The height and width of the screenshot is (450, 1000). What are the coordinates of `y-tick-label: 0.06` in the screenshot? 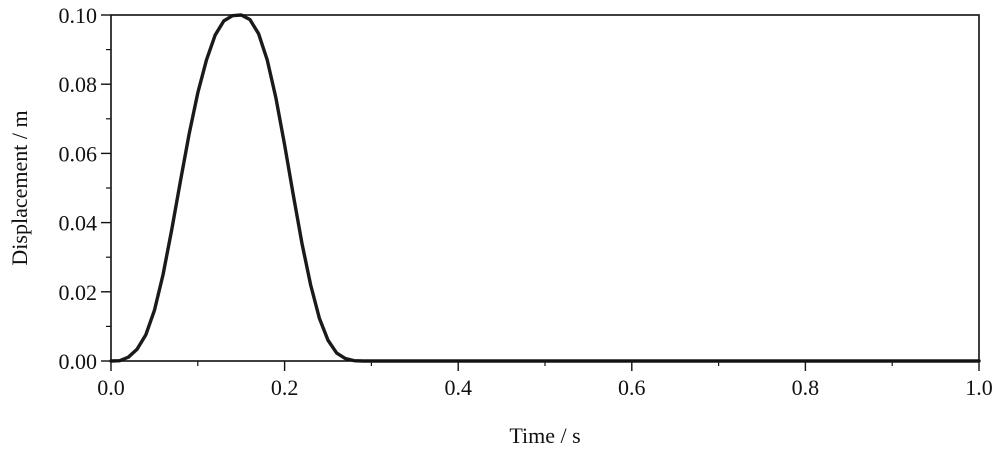 It's located at (78, 153).